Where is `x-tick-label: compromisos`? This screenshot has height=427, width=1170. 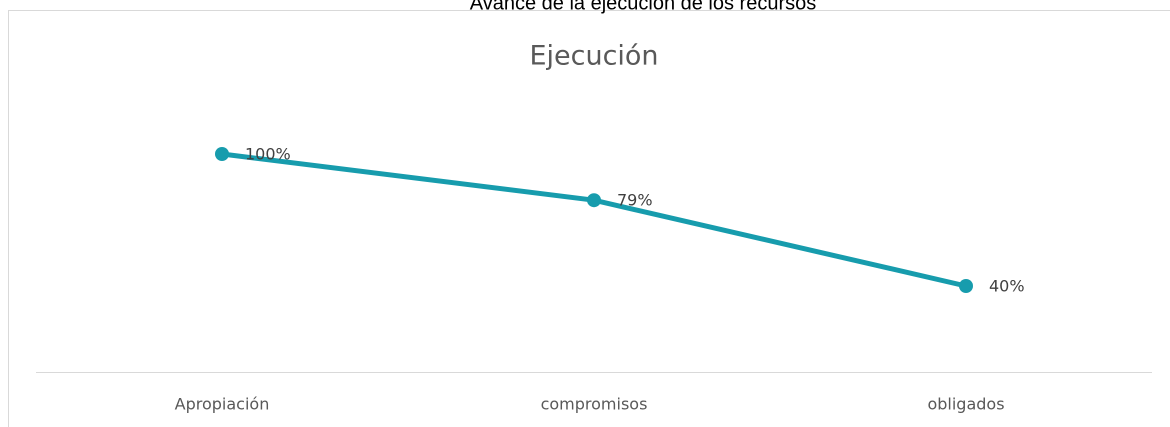 x-tick-label: compromisos is located at coordinates (594, 404).